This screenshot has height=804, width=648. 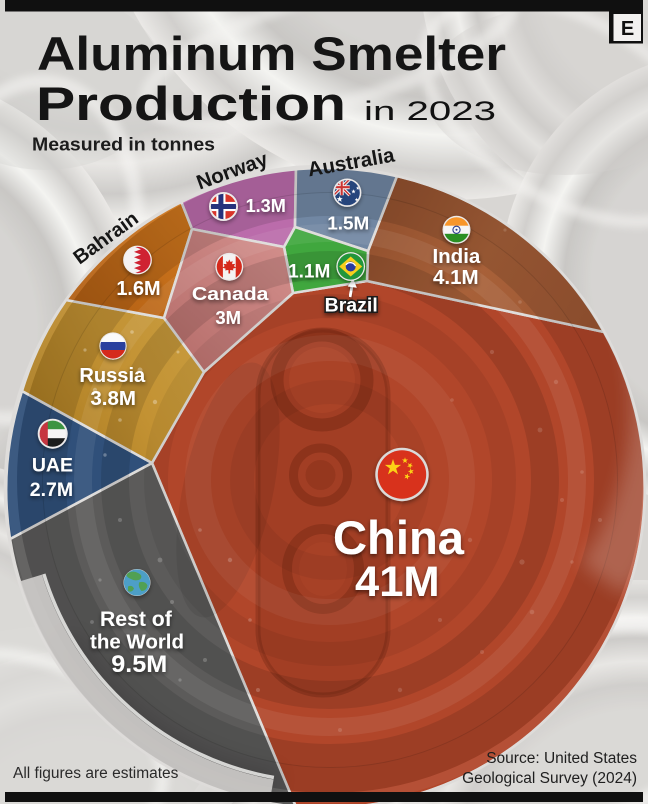 I want to click on svg-text: 1.6M, so click(x=138, y=289).